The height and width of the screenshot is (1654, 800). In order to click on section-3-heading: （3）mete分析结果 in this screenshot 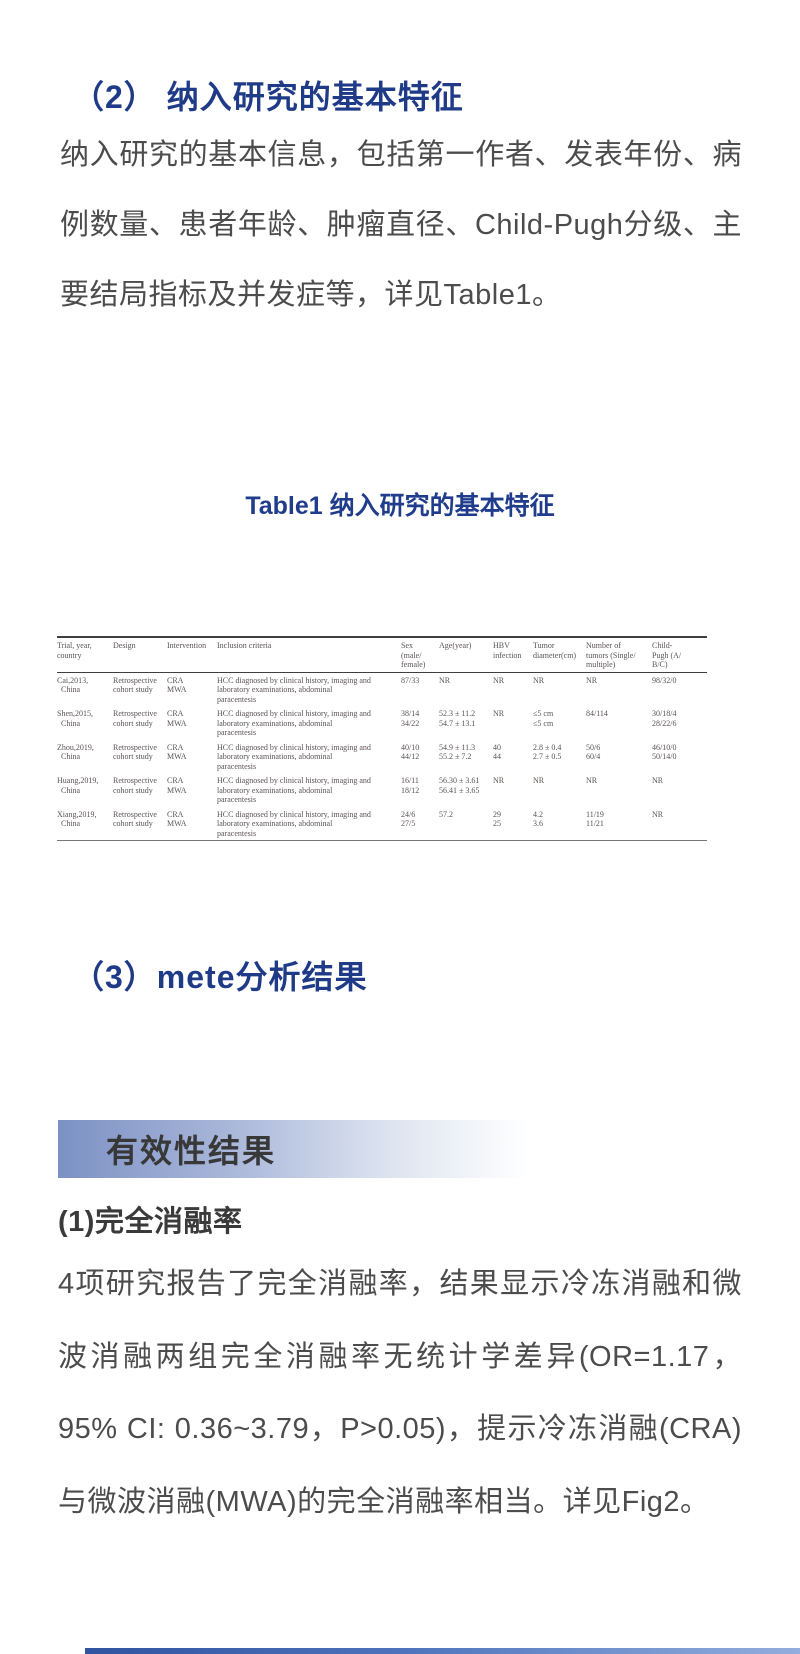, I will do `click(220, 977)`.